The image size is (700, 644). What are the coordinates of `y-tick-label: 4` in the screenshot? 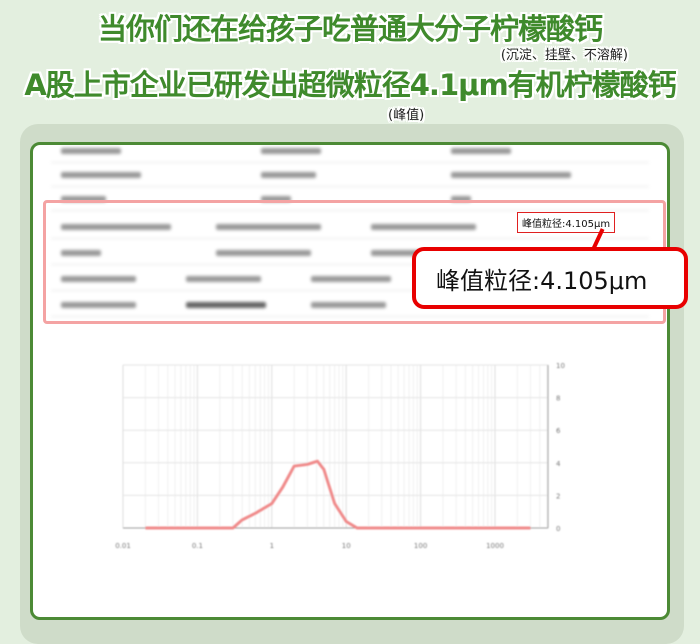 It's located at (558, 464).